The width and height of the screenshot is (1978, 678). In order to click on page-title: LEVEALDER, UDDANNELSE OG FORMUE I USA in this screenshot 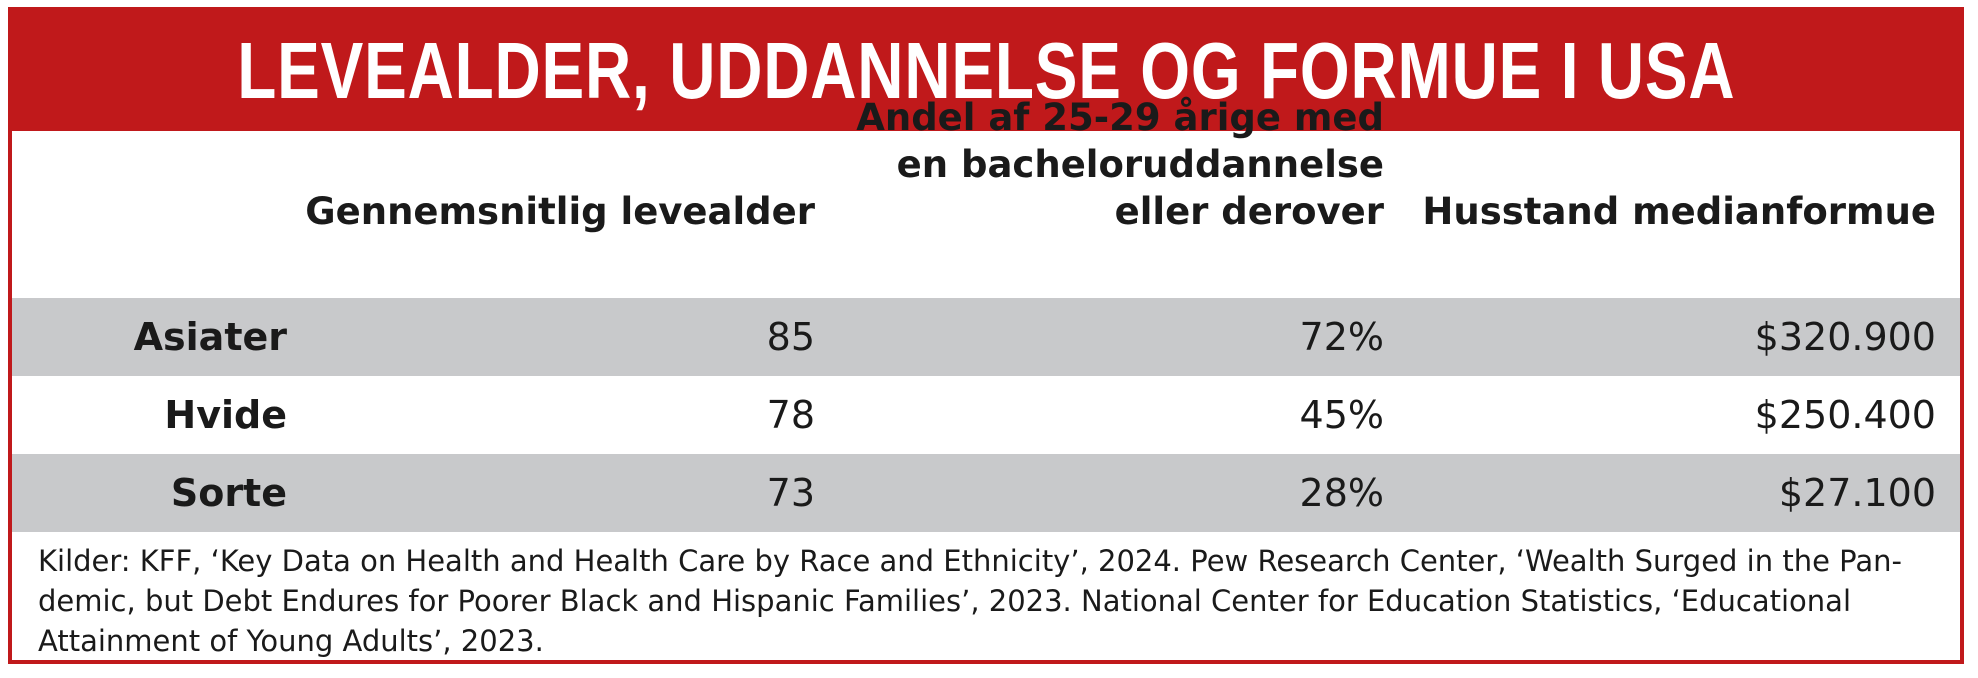, I will do `click(986, 70)`.